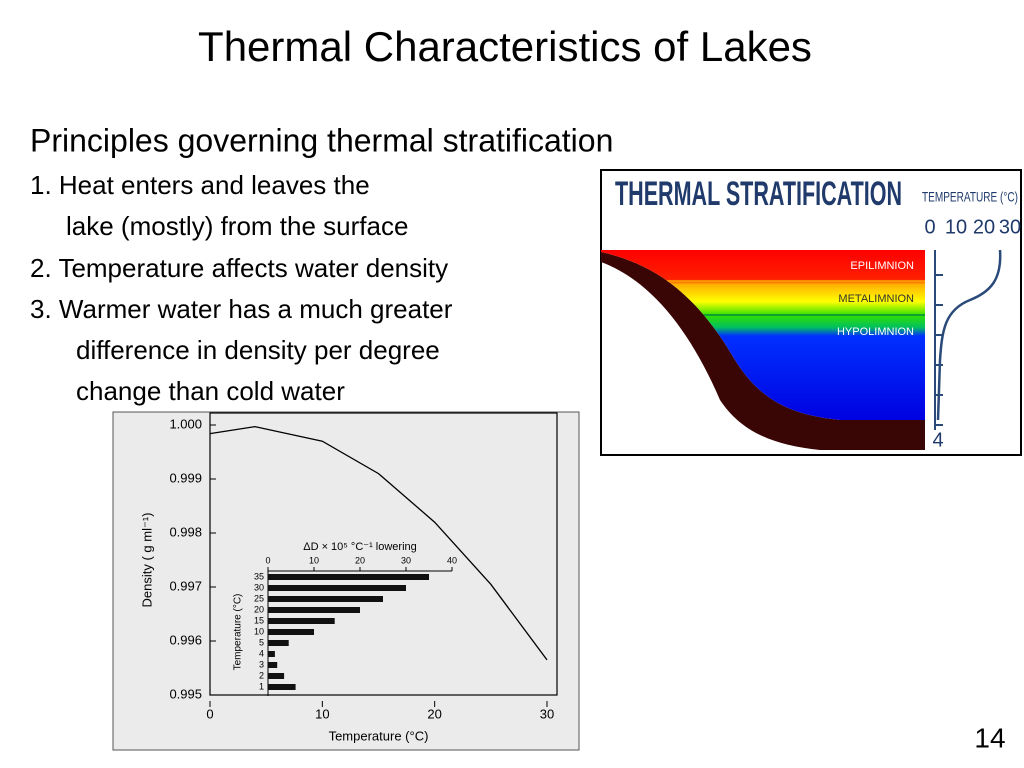  Describe the element at coordinates (259, 587) in the screenshot. I see `inset-category-label: 30` at that location.